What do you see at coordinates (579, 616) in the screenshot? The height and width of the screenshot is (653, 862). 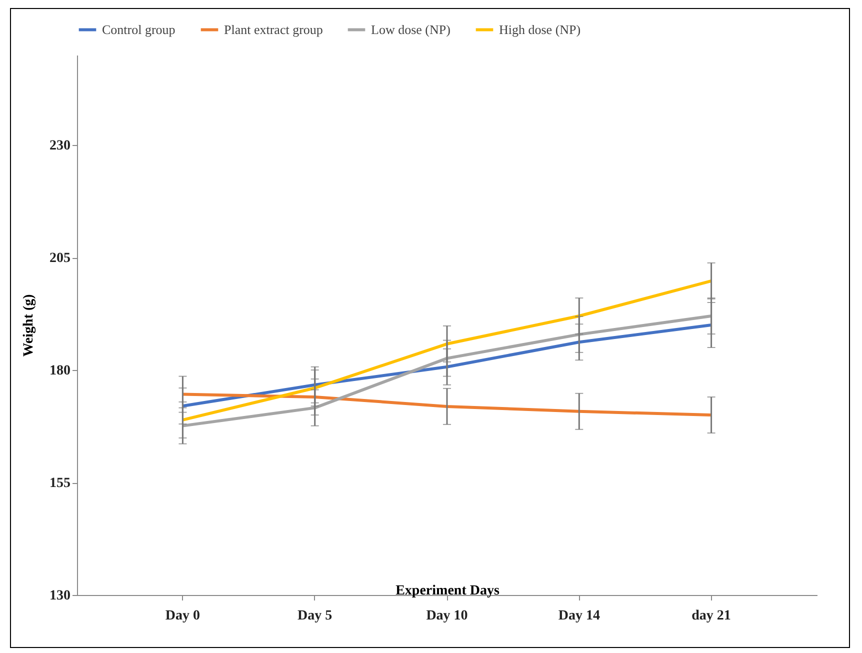 I see `x-tick-label: Day 14` at bounding box center [579, 616].